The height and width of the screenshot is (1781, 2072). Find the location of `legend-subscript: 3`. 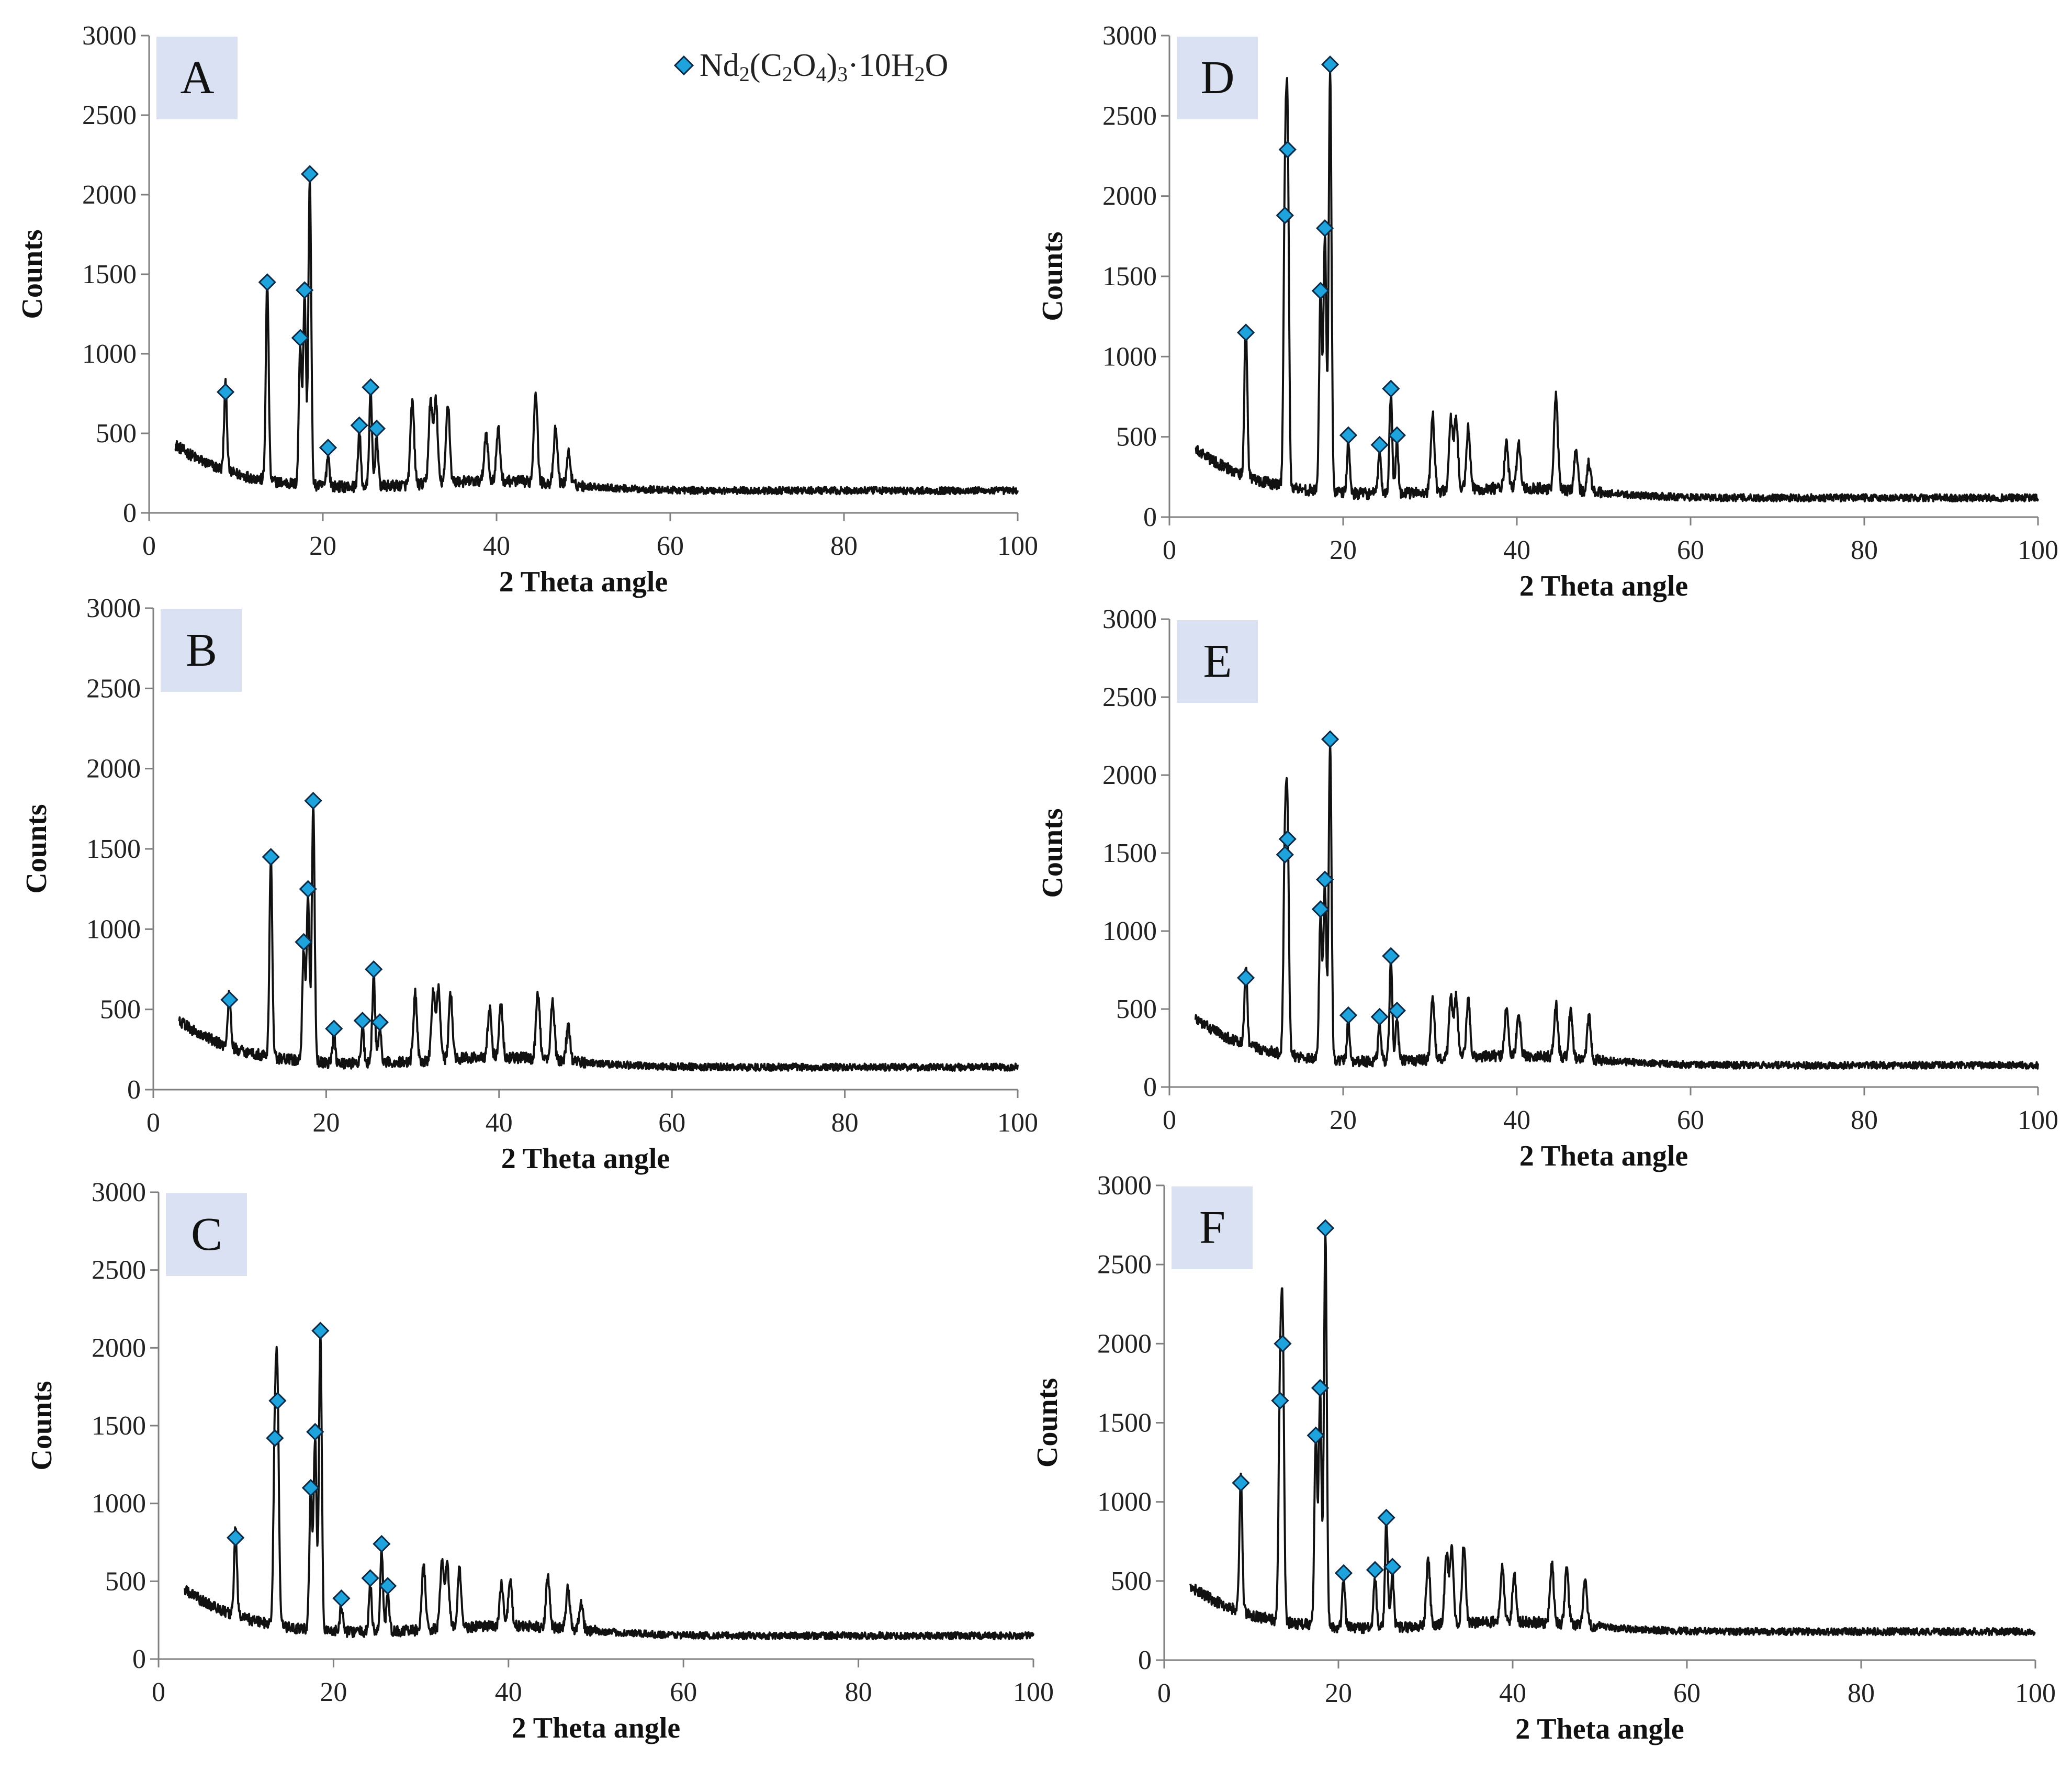

legend-subscript: 3 is located at coordinates (843, 74).